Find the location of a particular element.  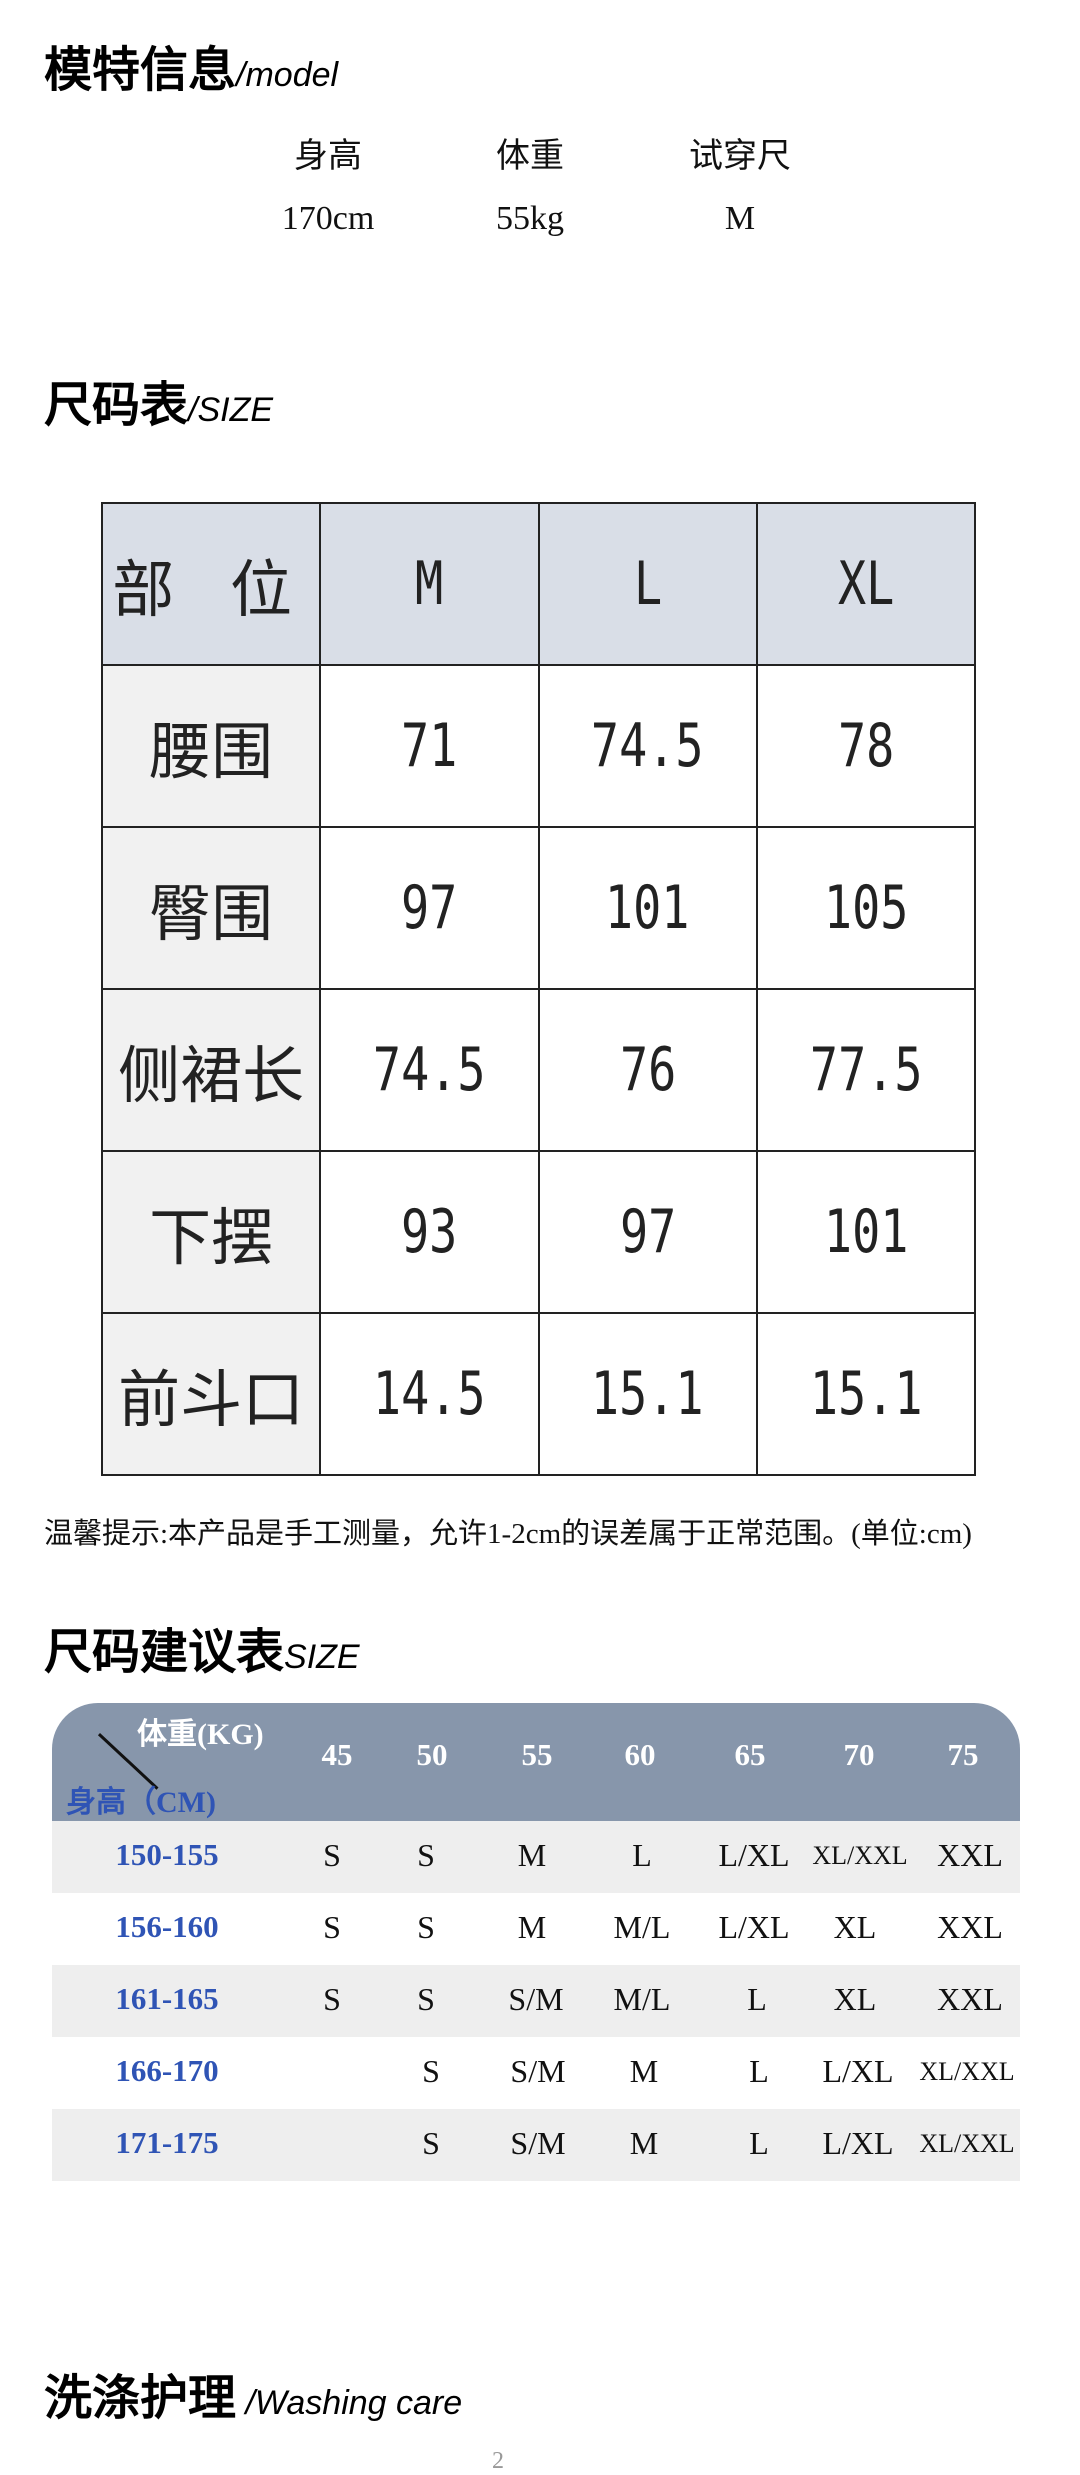

model-title-cn: 模特信息 is located at coordinates (140, 70).